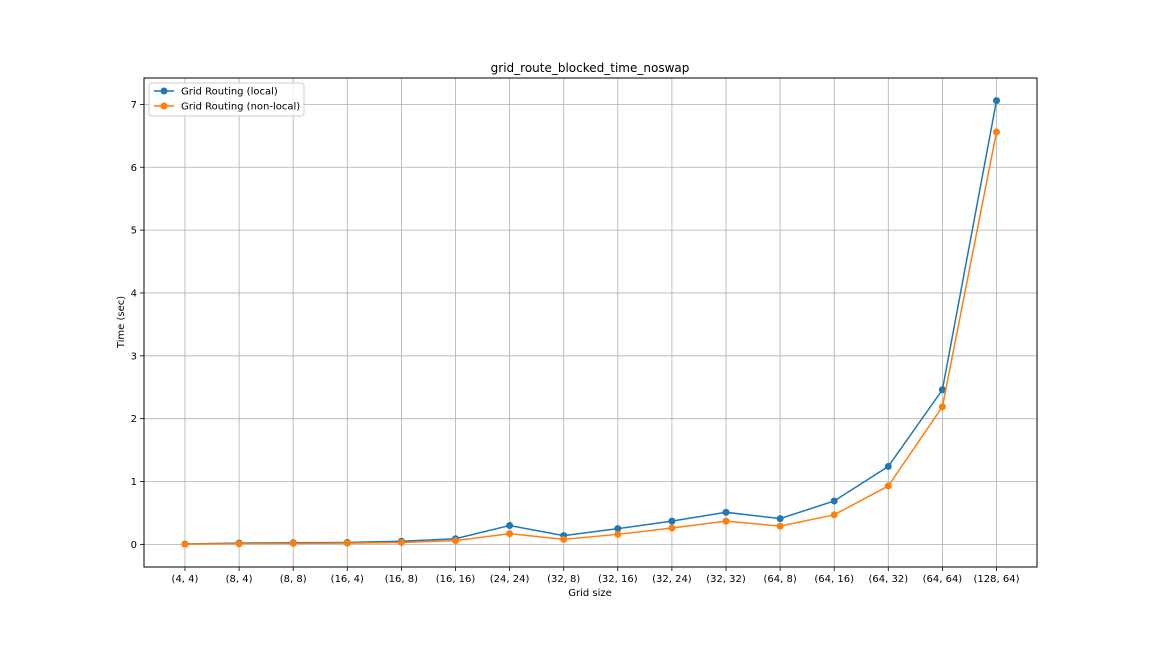  I want to click on legend-item: Grid Routing (local), so click(216, 92).